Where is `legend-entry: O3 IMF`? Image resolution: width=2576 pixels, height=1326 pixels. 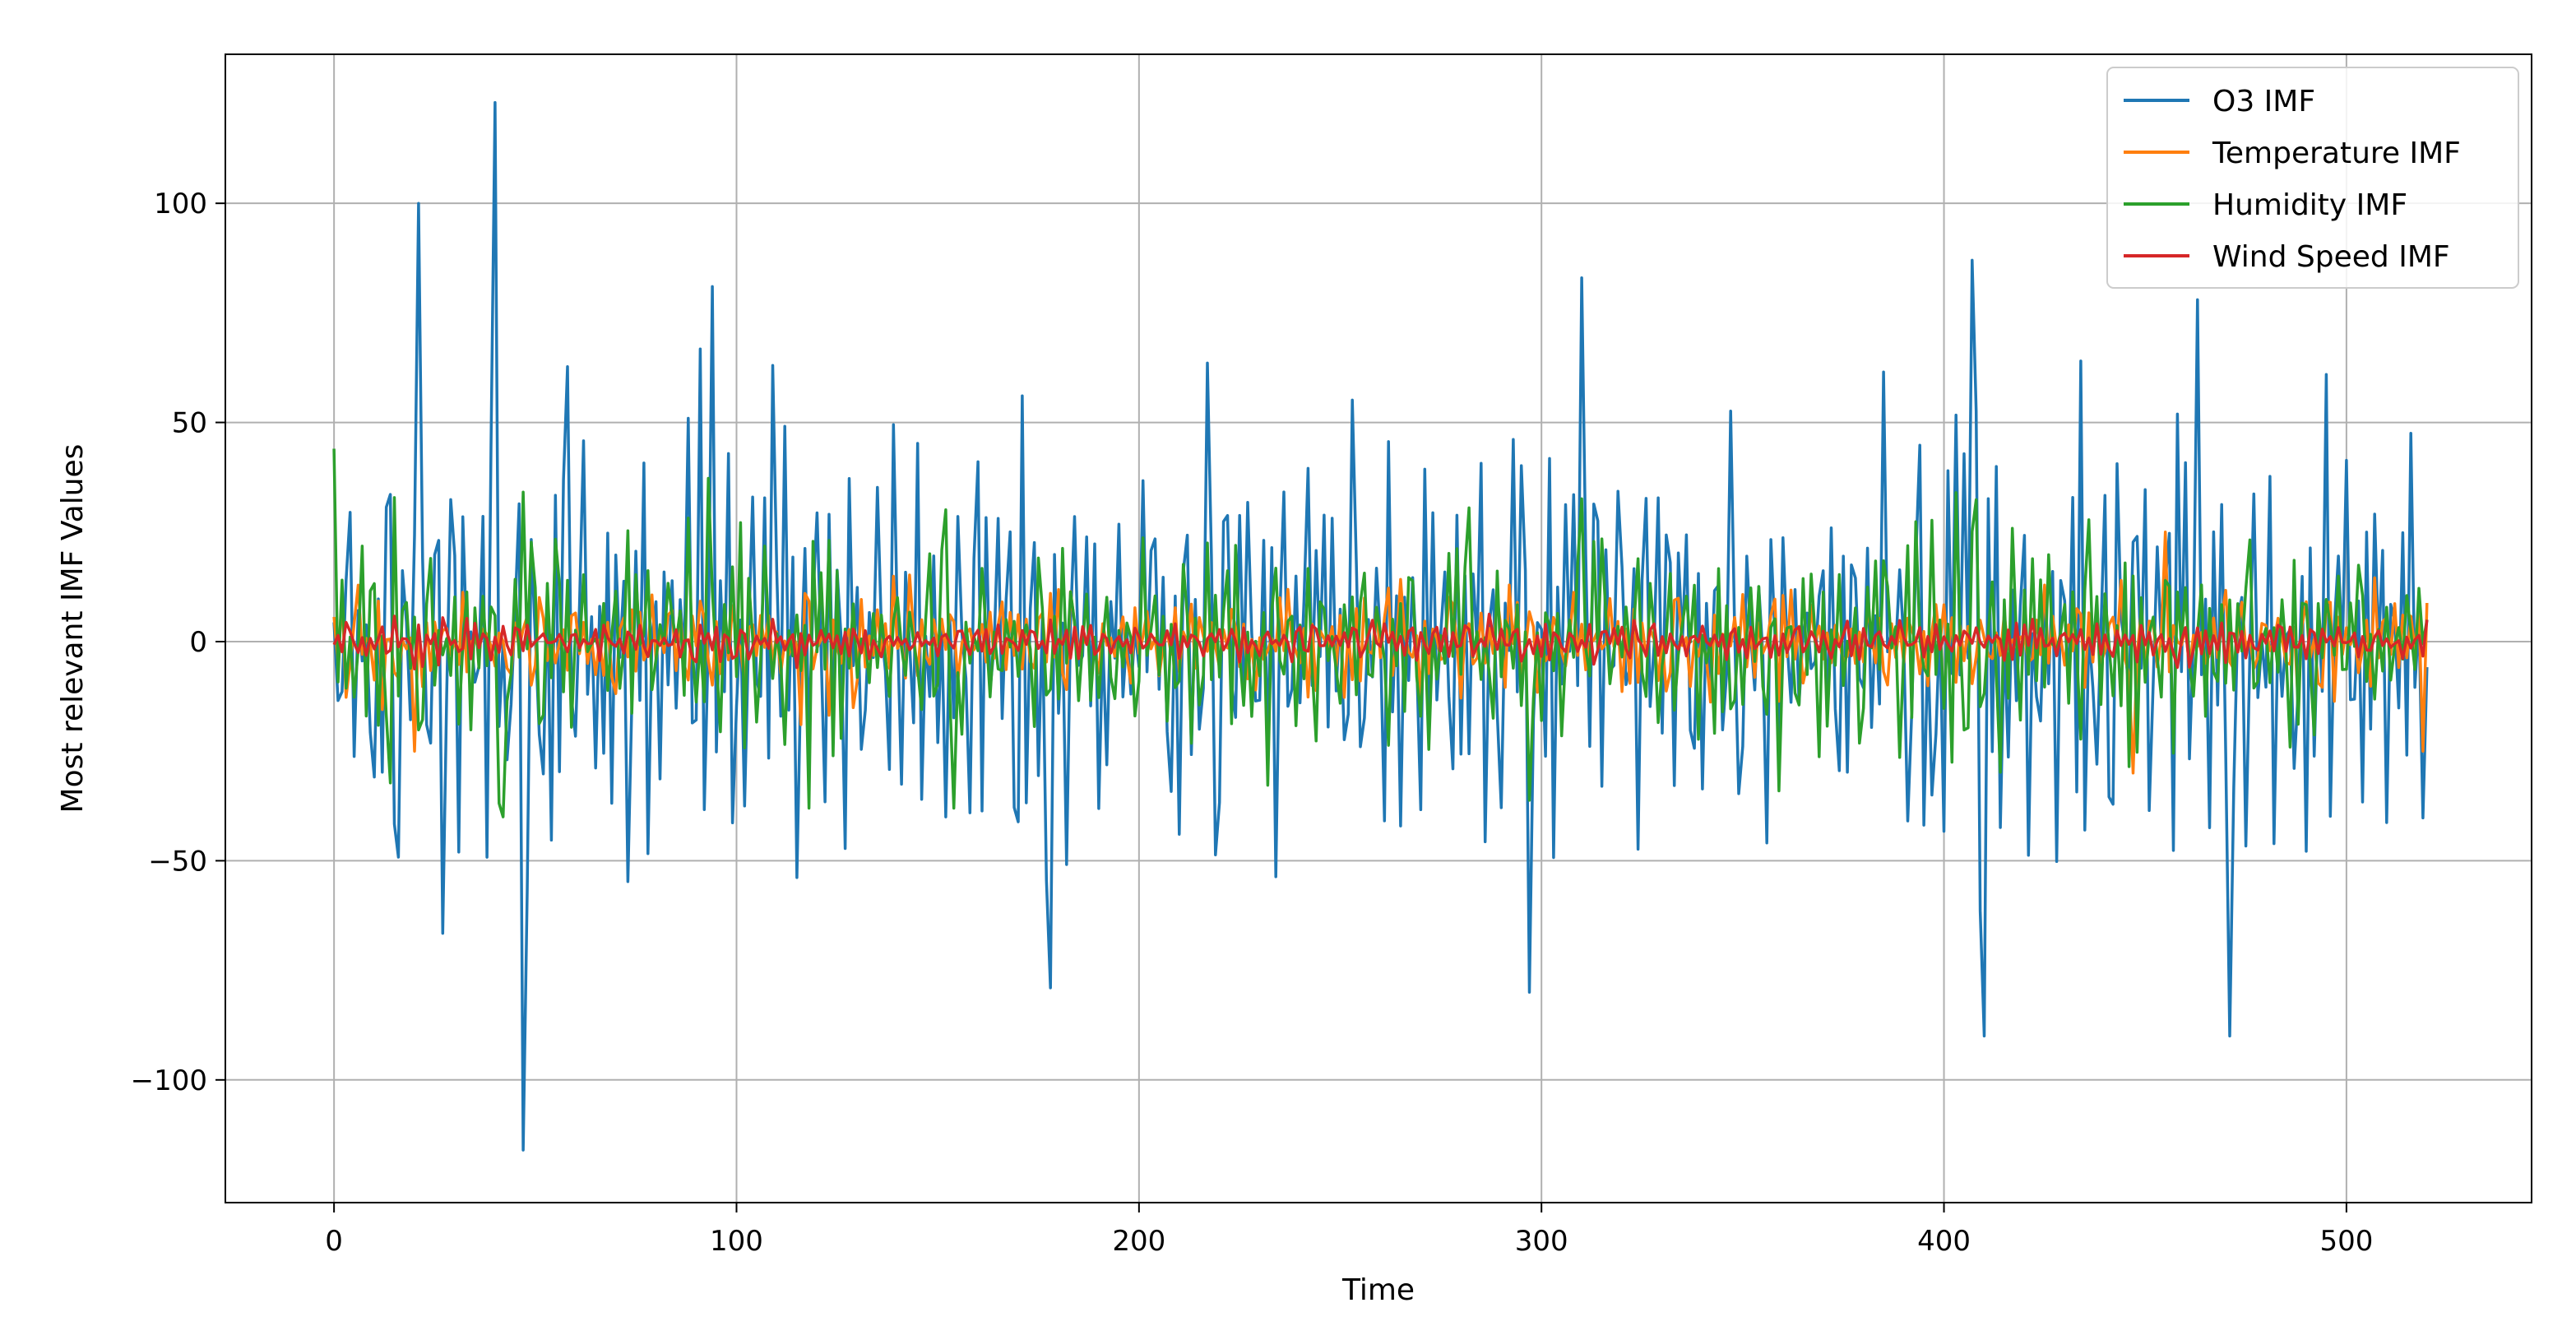 legend-entry: O3 IMF is located at coordinates (2263, 101).